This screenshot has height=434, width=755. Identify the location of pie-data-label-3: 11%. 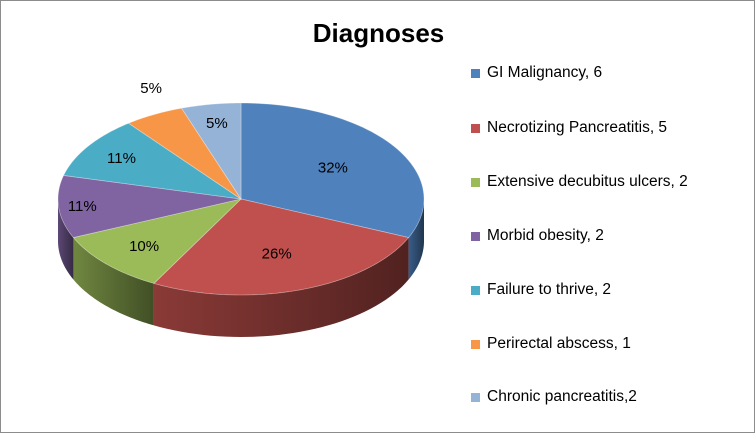
(82, 206).